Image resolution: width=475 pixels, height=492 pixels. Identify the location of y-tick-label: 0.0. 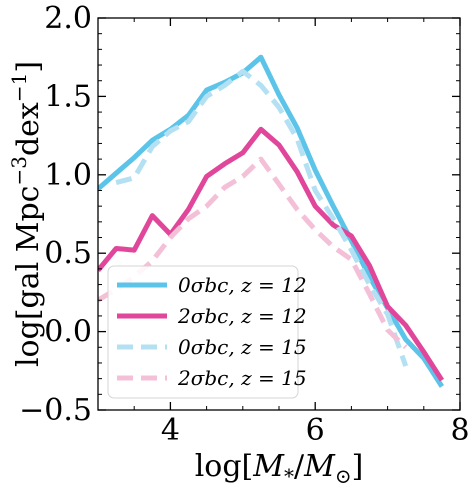
(68, 332).